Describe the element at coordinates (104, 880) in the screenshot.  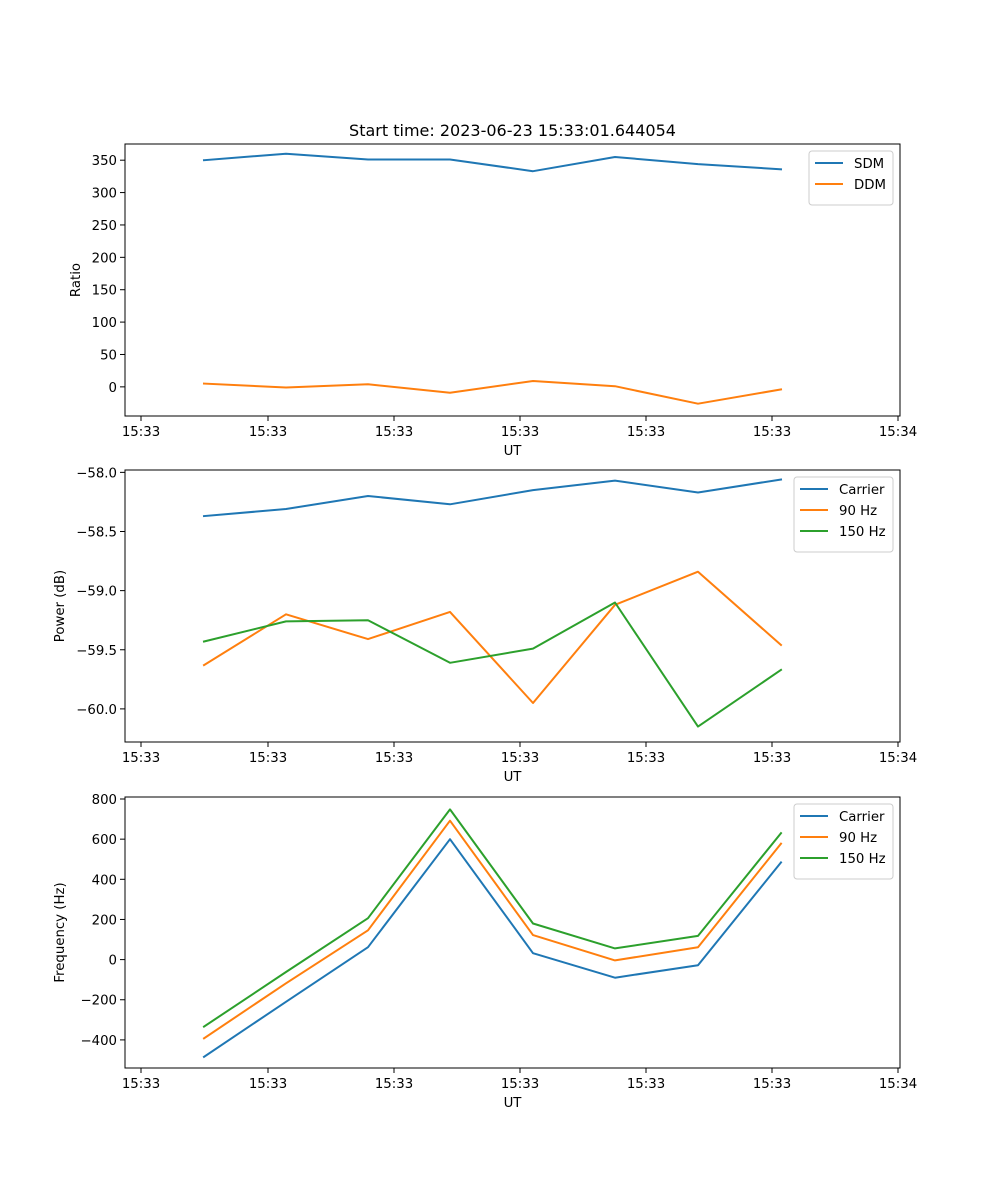
I see `y-tick-label: 400` at that location.